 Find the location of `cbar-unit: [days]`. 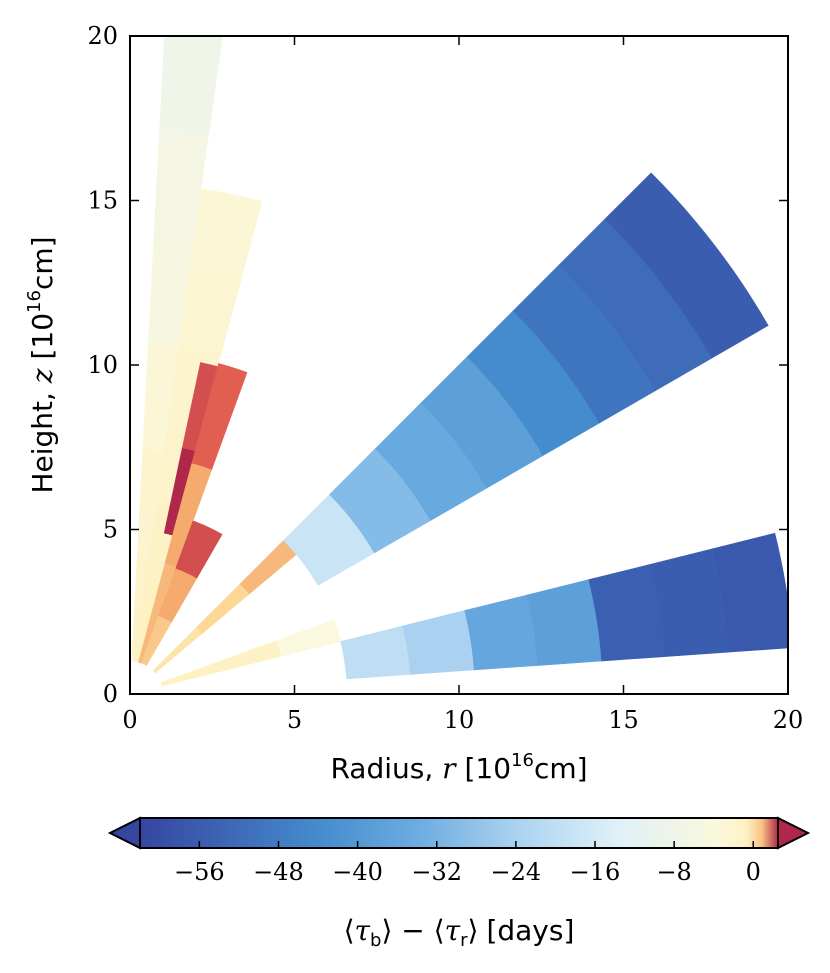

cbar-unit: [days] is located at coordinates (530, 930).